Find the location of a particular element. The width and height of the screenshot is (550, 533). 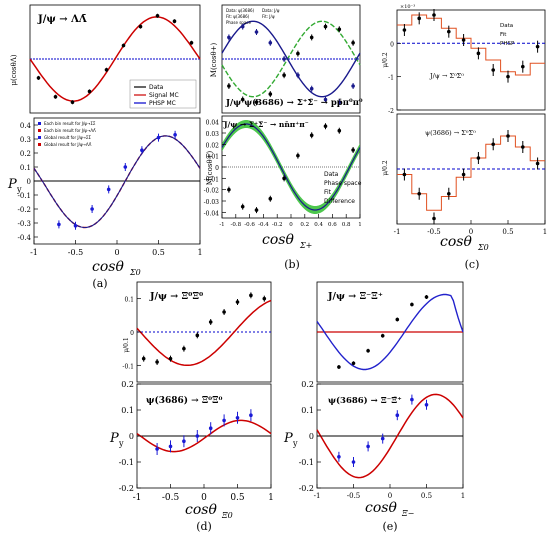

panel-d-bottom-title: ψ(3686) → Ξ⁰Ξ̄⁰ is located at coordinates (184, 400).